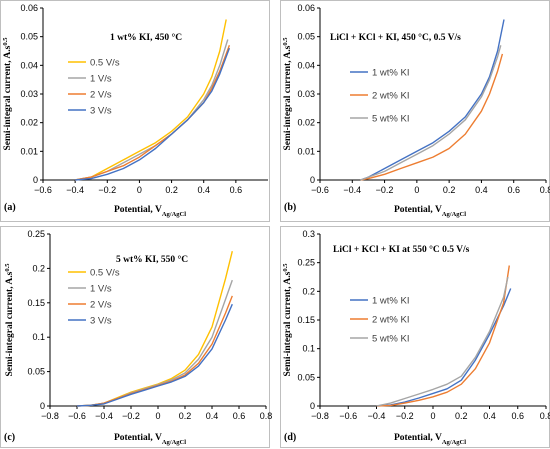  I want to click on panel-letter: (b), so click(290, 207).